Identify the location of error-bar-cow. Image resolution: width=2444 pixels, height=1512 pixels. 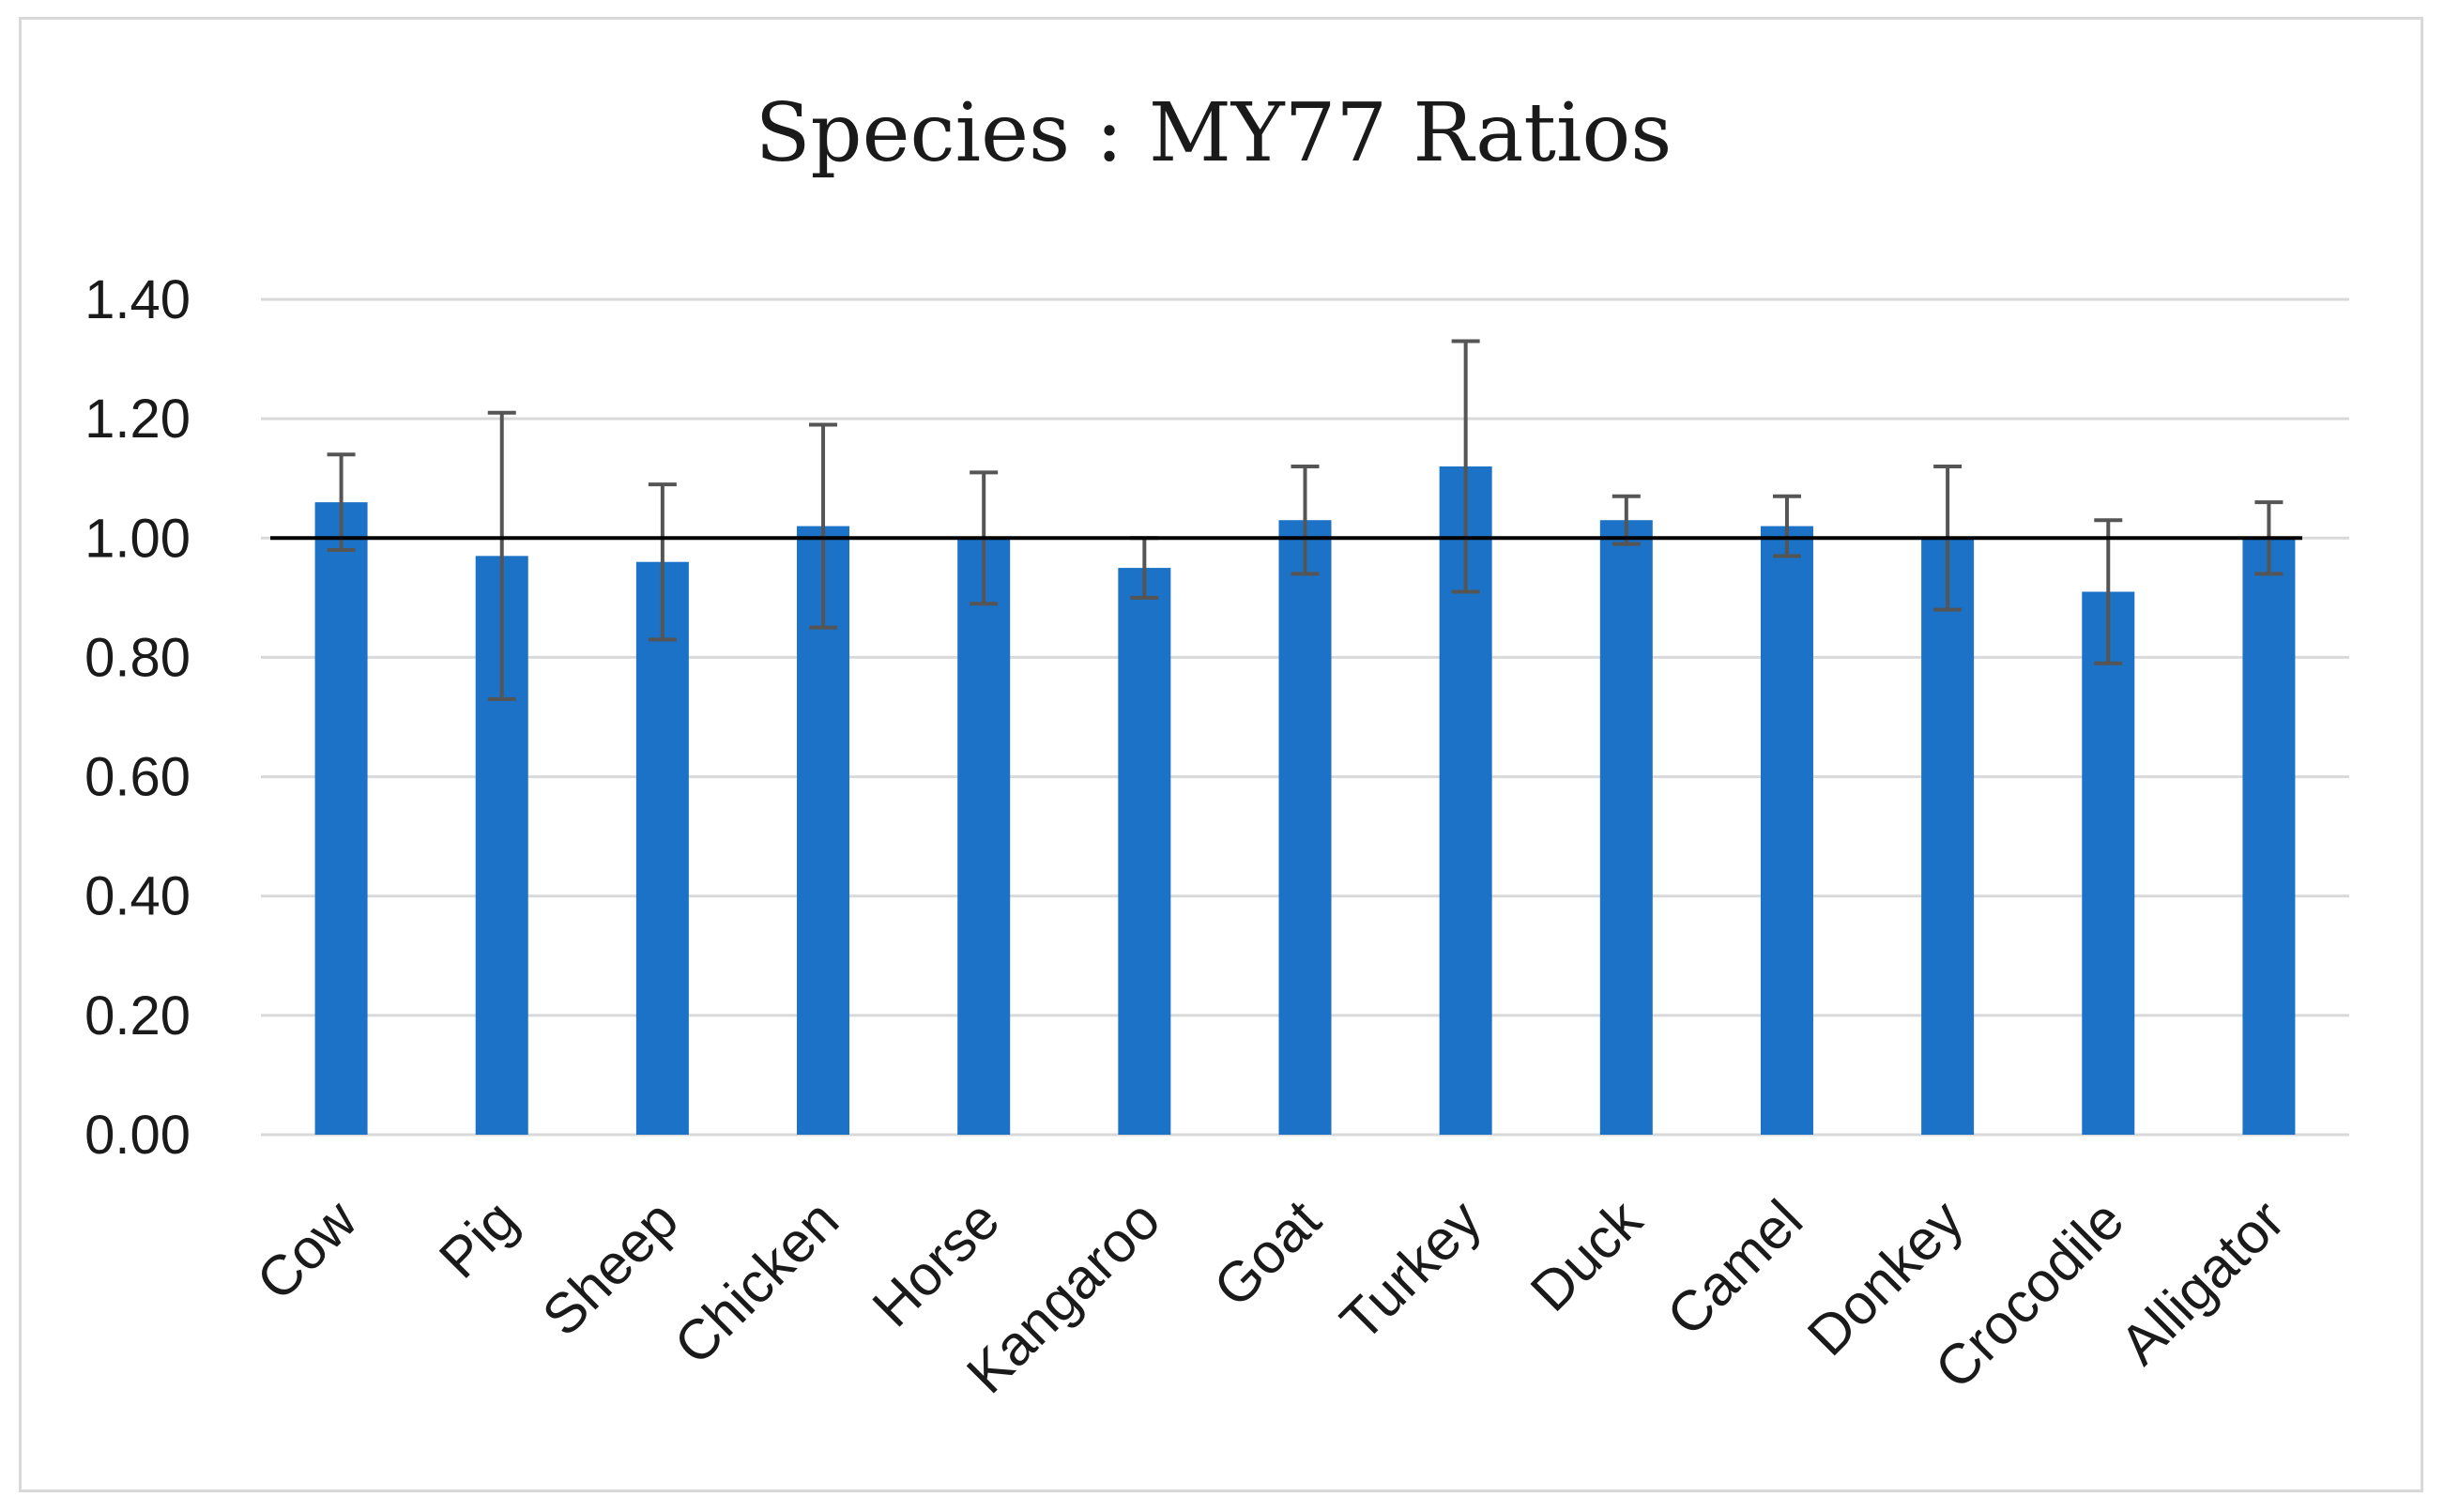
(341, 502).